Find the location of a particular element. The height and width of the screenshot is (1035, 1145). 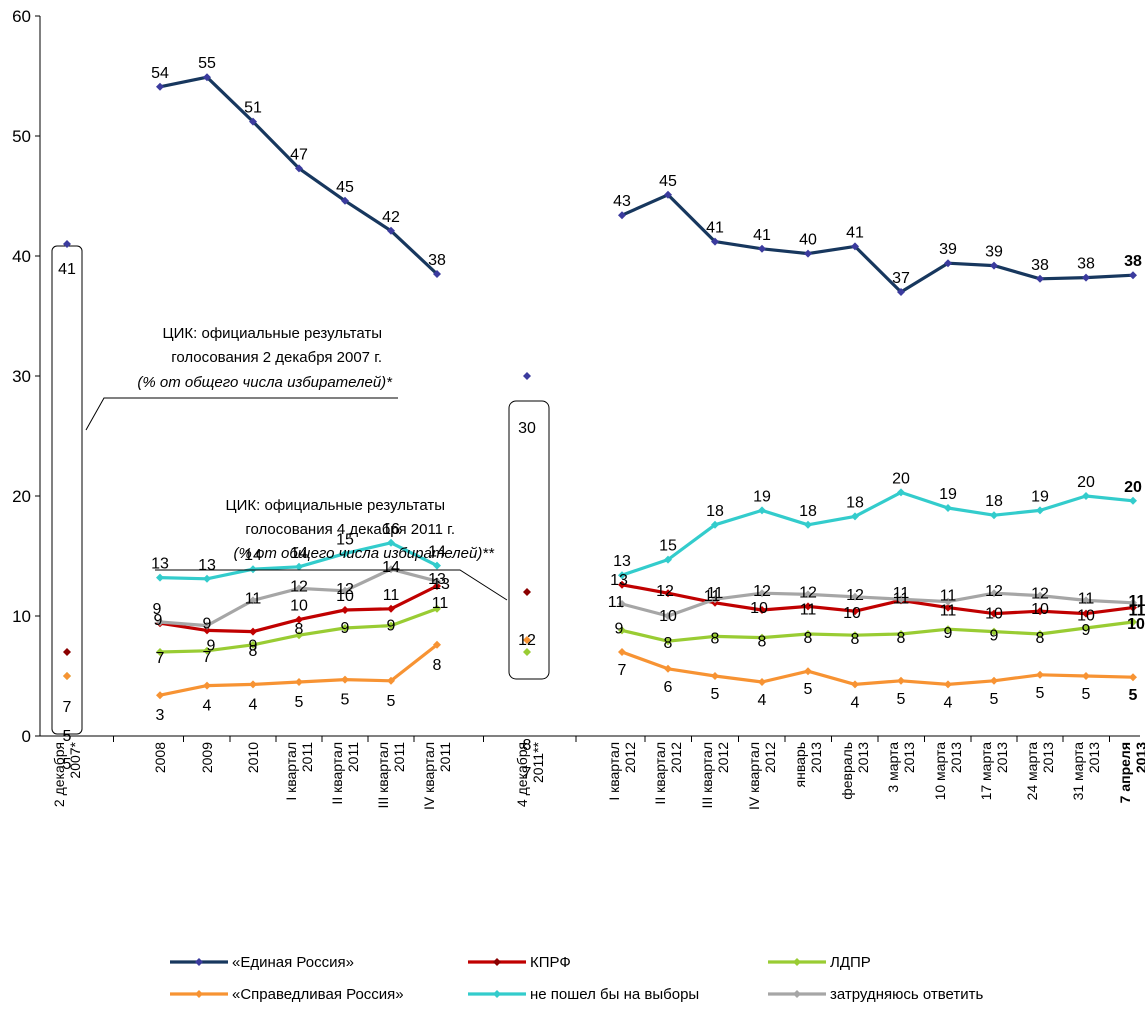

annotation-2007-line2: голосования 2 декабря 2007 г. is located at coordinates (276, 357).